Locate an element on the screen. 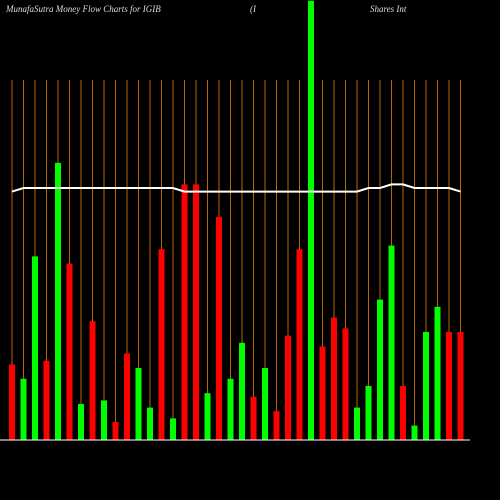  chart-title: MunafaSutra Money Flow Charts for IGIB is located at coordinates (83, 9).